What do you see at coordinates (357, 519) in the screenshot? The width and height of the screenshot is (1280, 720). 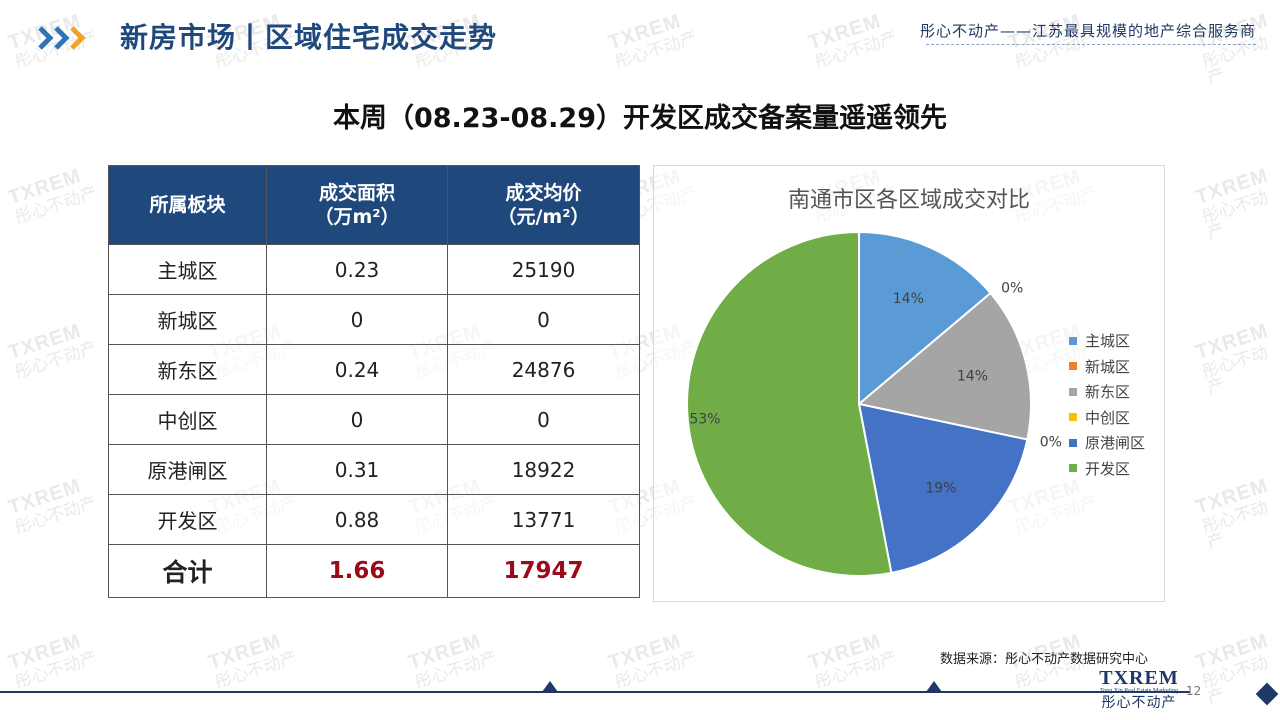 I see `cell-area: 0.88` at bounding box center [357, 519].